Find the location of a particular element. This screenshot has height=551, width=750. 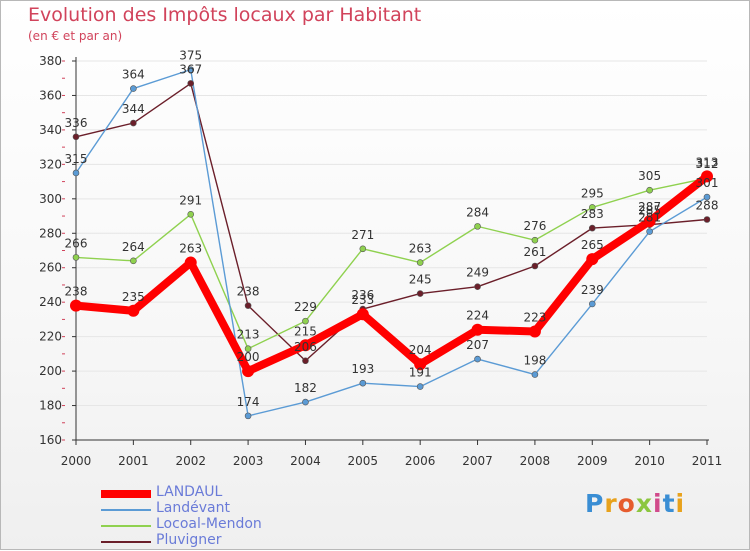

data-label: 261 is located at coordinates (534, 252).